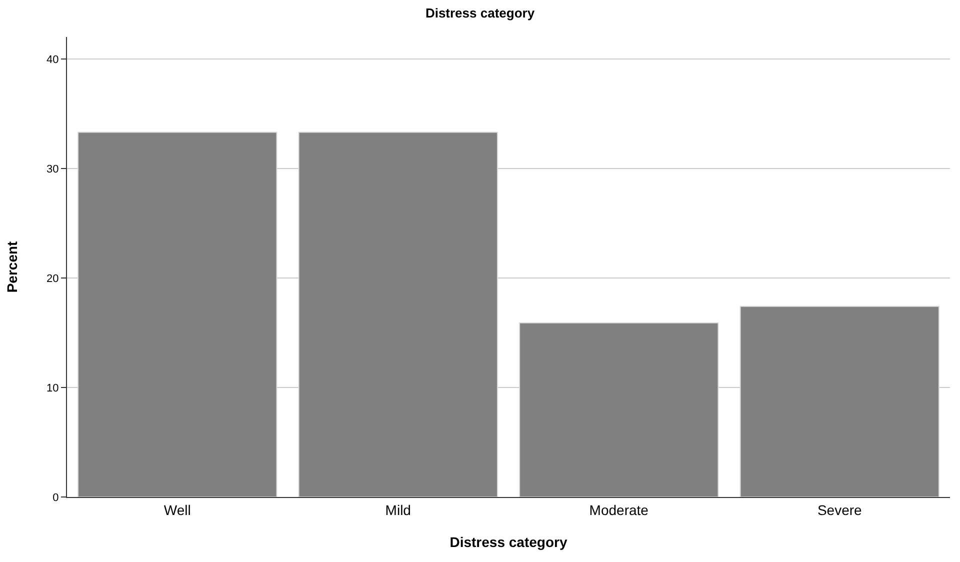 The image size is (960, 562). Describe the element at coordinates (398, 510) in the screenshot. I see `x-tick-label: Mild` at that location.